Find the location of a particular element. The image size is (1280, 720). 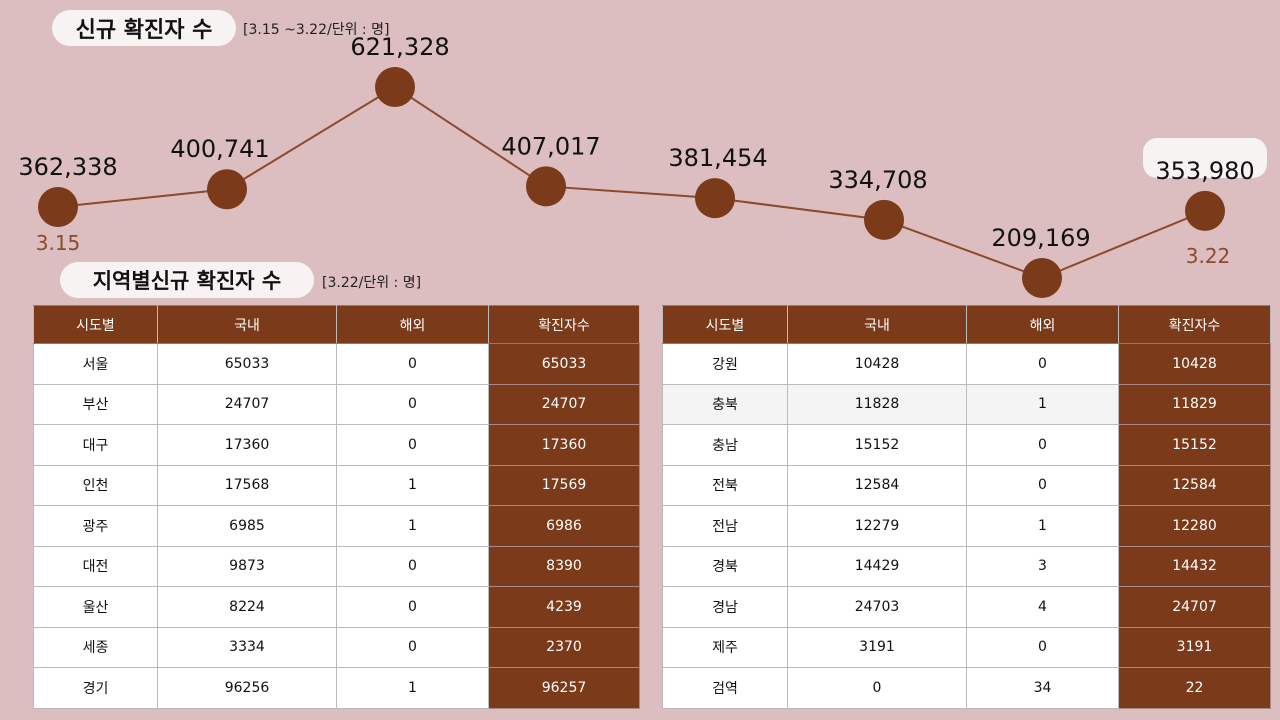

table-row: 광주 6985 1 6986 is located at coordinates (336, 526).